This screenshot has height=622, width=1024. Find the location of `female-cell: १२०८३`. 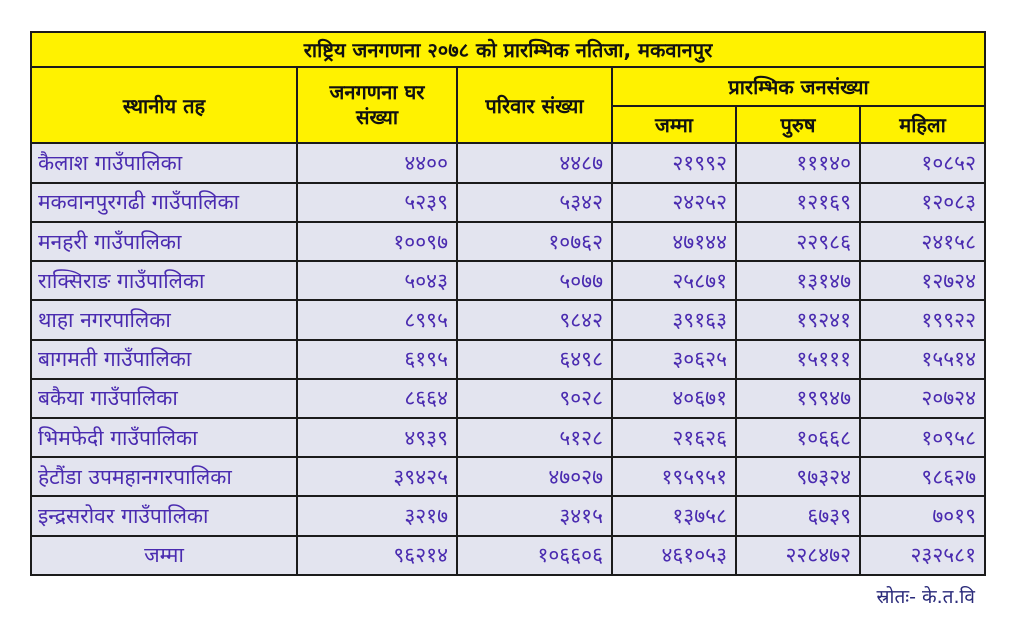

female-cell: १२०८३ is located at coordinates (922, 202).